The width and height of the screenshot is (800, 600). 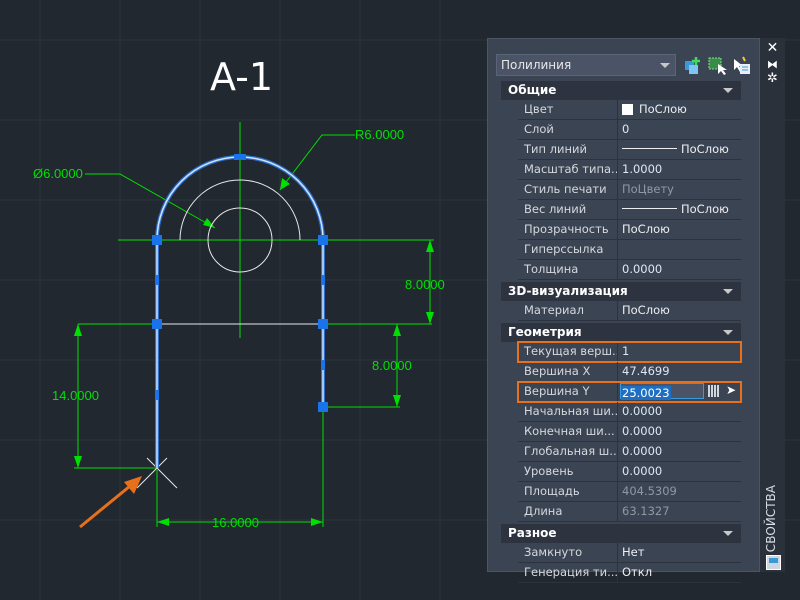 What do you see at coordinates (532, 533) in the screenshot?
I see `section-title: Разное` at bounding box center [532, 533].